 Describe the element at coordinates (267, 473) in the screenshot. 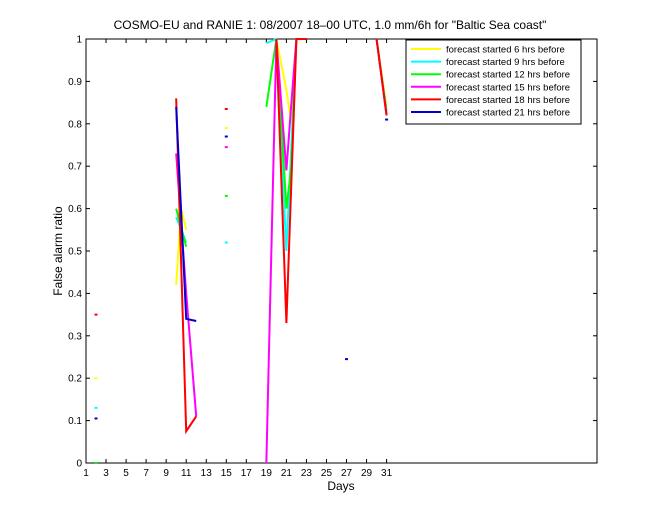

I see `x-tick-label: 19` at that location.